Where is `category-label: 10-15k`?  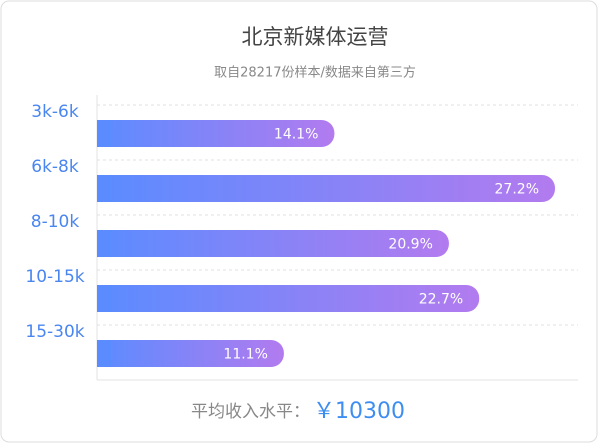 category-label: 10-15k is located at coordinates (54, 277).